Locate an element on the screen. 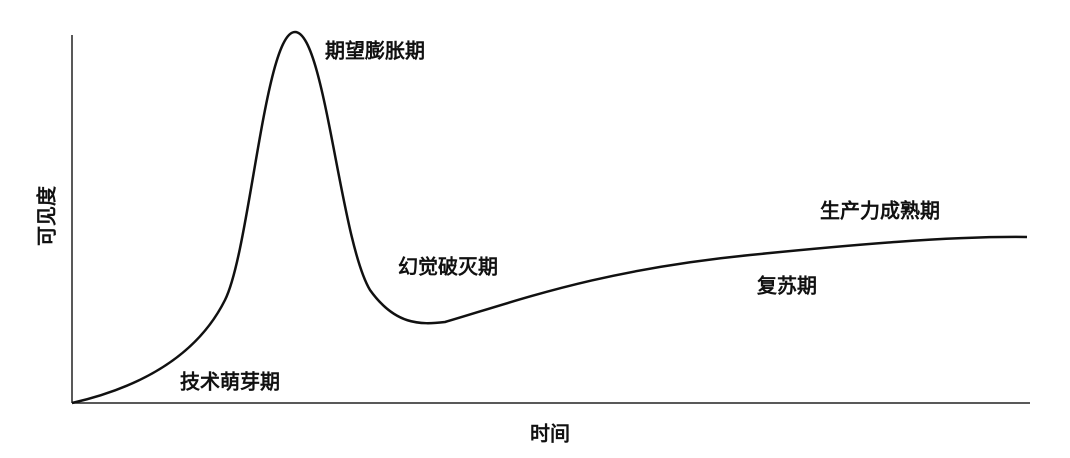 The height and width of the screenshot is (458, 1070). phase-label: 期望膨胀期 is located at coordinates (375, 51).